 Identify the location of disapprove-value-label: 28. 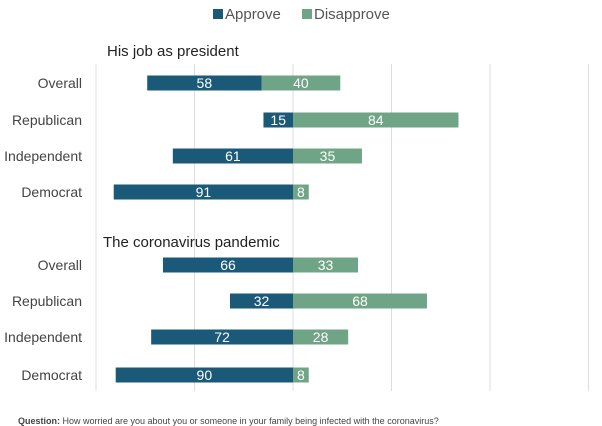
(321, 337).